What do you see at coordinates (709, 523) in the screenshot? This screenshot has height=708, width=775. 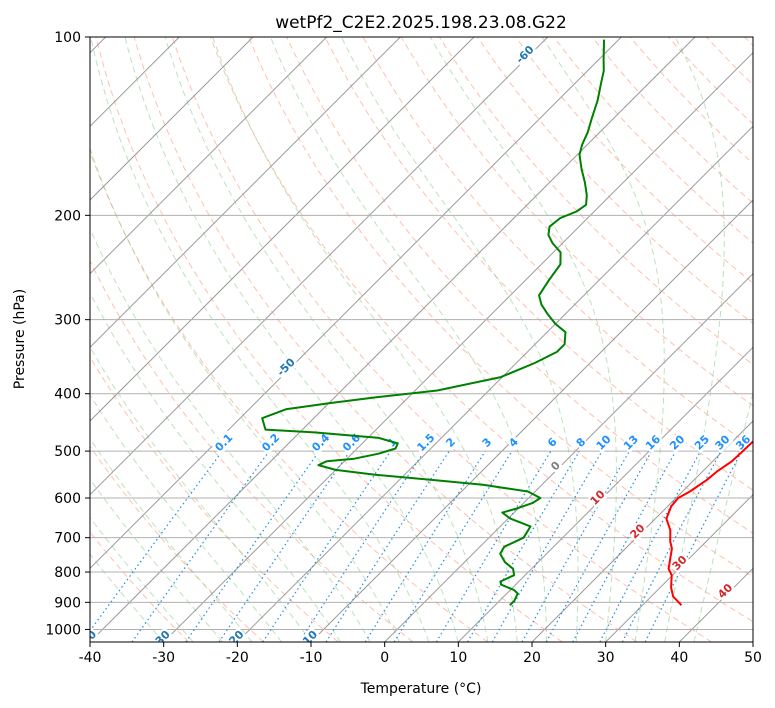 I see `temperature-profile-line` at bounding box center [709, 523].